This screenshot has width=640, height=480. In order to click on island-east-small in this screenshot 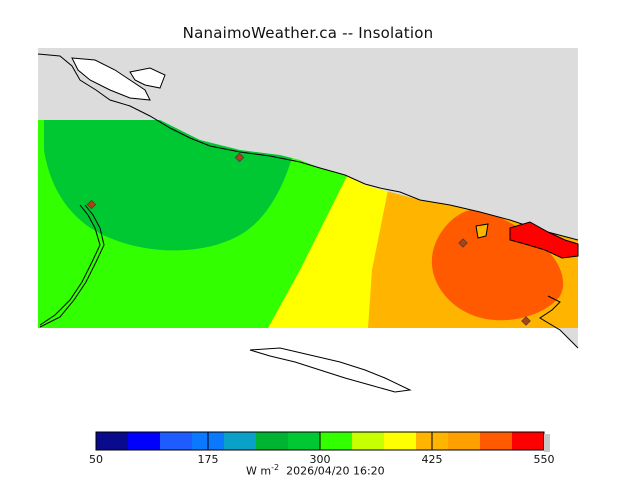, I will do `click(482, 231)`.